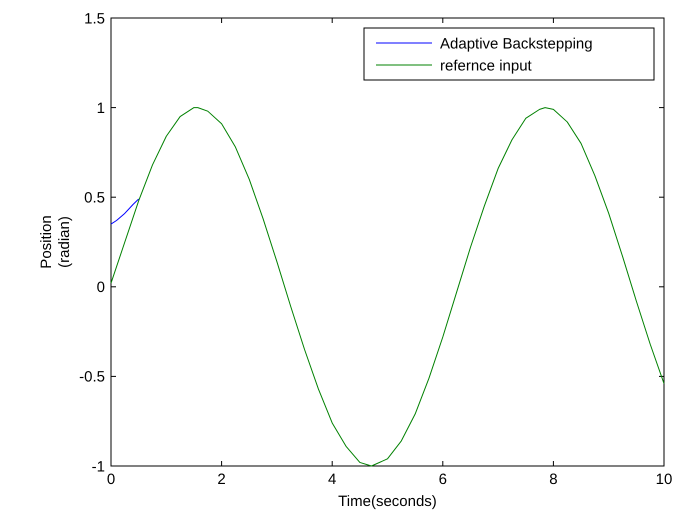  I want to click on y-tick-label: 0.5, so click(94, 197).